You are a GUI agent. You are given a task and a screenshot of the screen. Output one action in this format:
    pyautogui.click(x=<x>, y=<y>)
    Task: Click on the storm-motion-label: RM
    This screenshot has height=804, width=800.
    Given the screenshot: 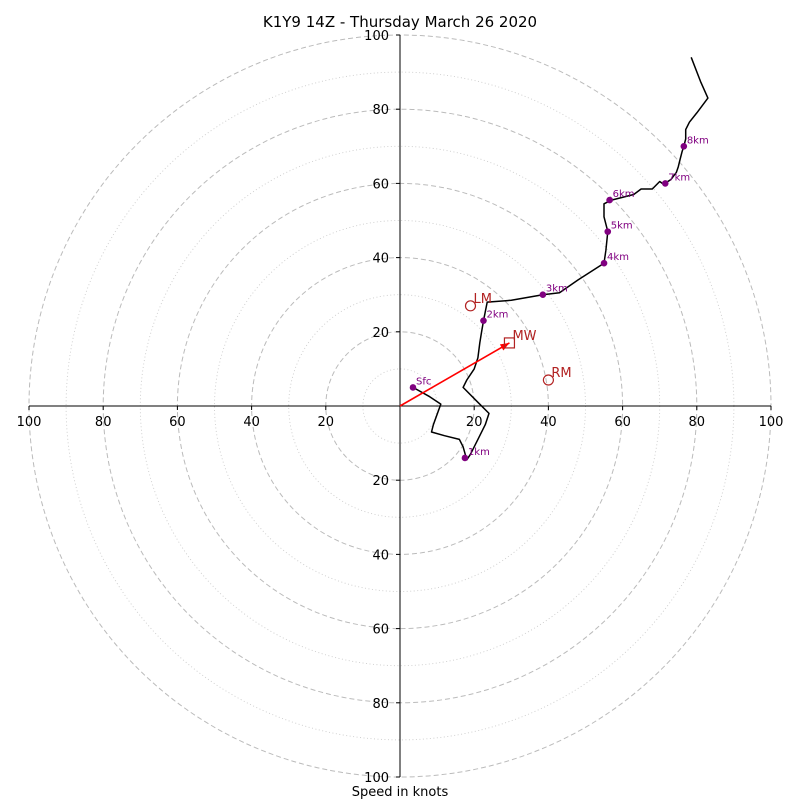 What is the action you would take?
    pyautogui.click(x=561, y=373)
    